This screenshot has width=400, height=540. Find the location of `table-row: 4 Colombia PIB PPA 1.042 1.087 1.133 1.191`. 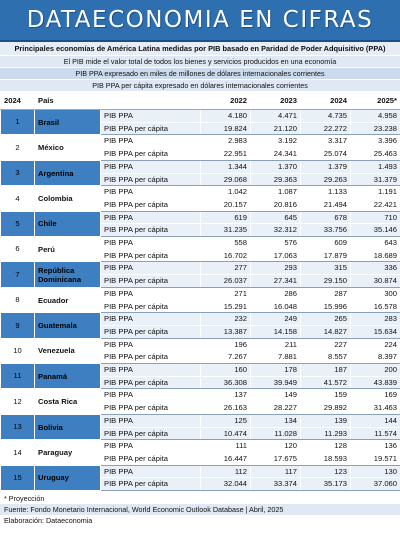

table-row: 4 Colombia PIB PPA 1.042 1.087 1.133 1.191 is located at coordinates (200, 198).